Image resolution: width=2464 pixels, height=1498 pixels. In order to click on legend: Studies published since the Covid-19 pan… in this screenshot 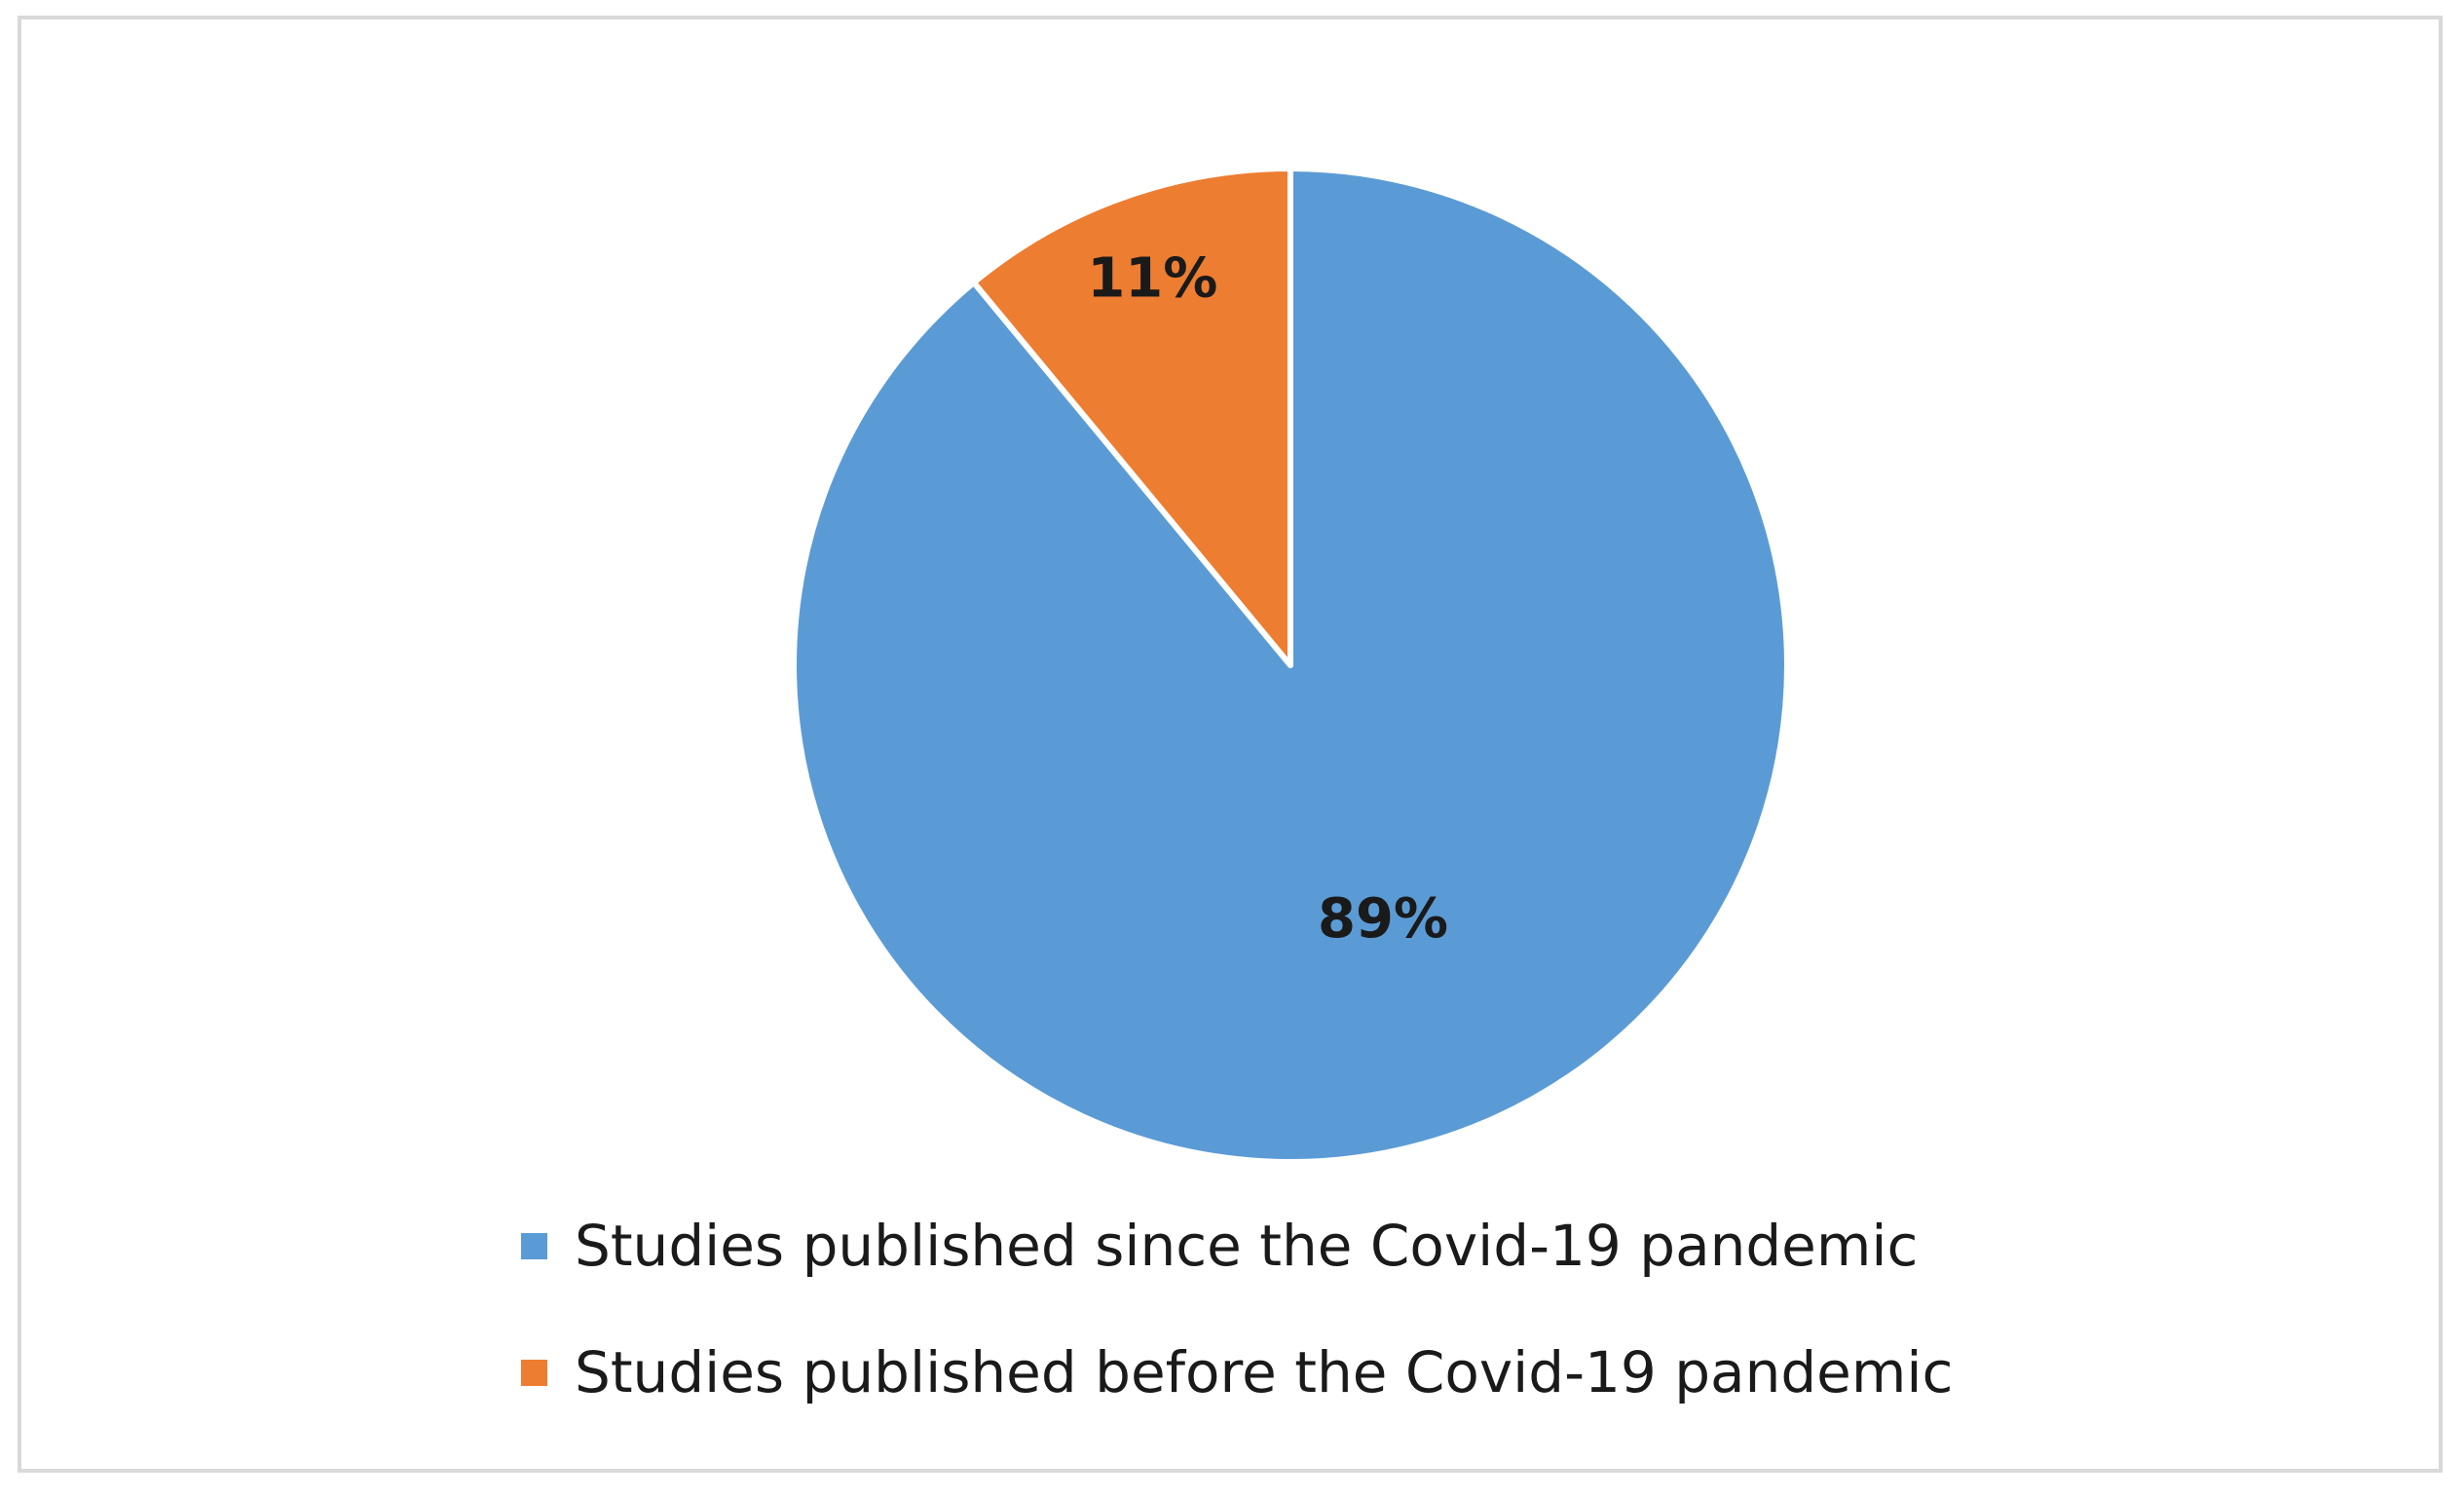, I will do `click(1300, 1341)`.